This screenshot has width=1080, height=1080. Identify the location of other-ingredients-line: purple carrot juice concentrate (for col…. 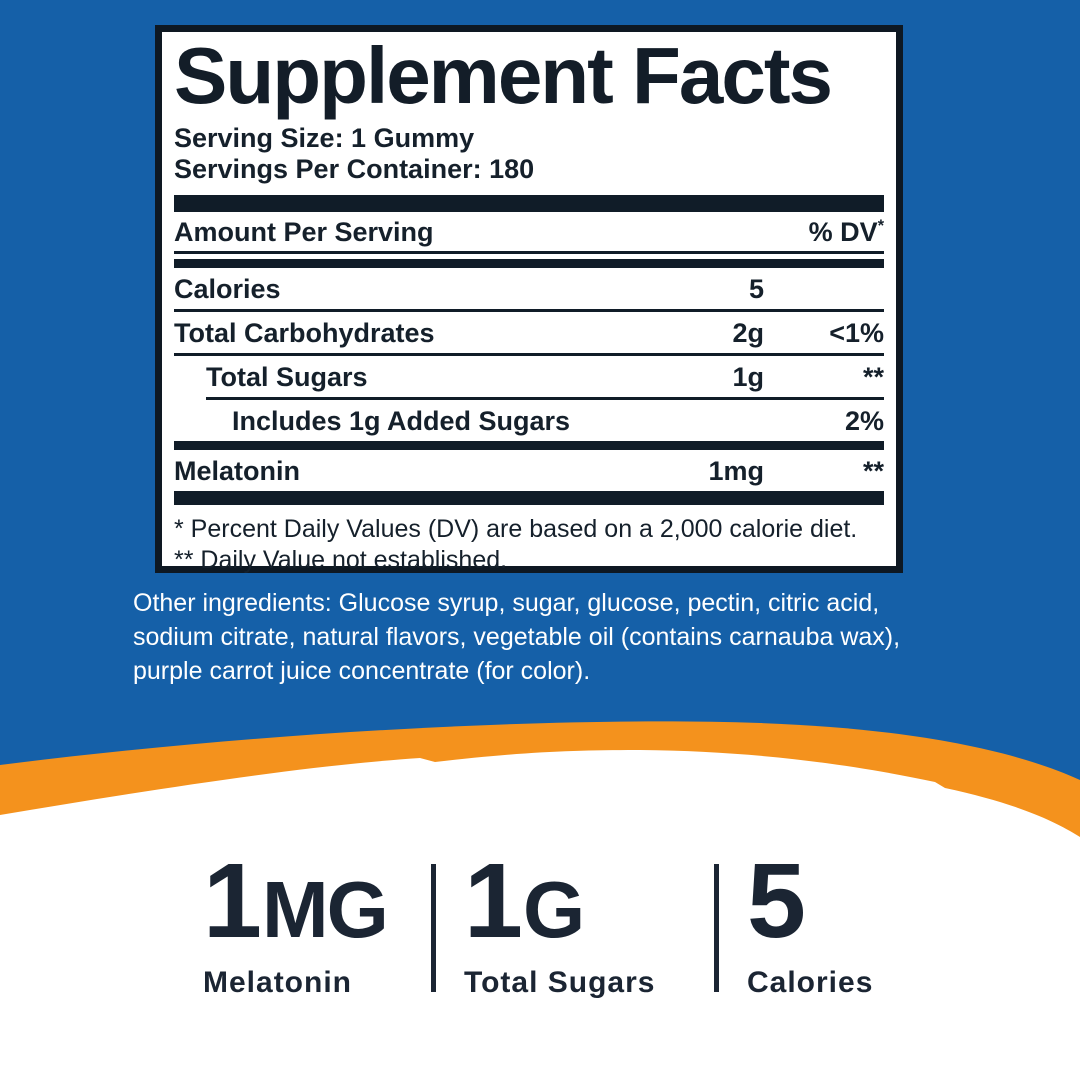
(362, 671).